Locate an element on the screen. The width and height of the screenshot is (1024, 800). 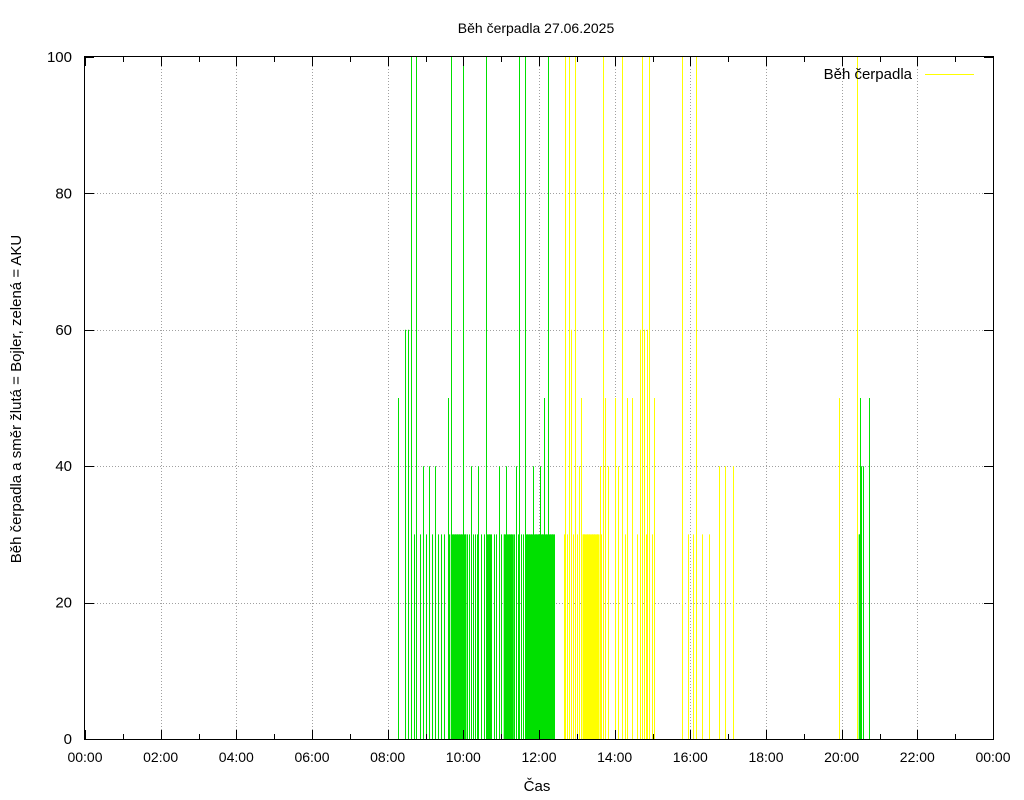
y-tick-label: 40 is located at coordinates (63, 466).